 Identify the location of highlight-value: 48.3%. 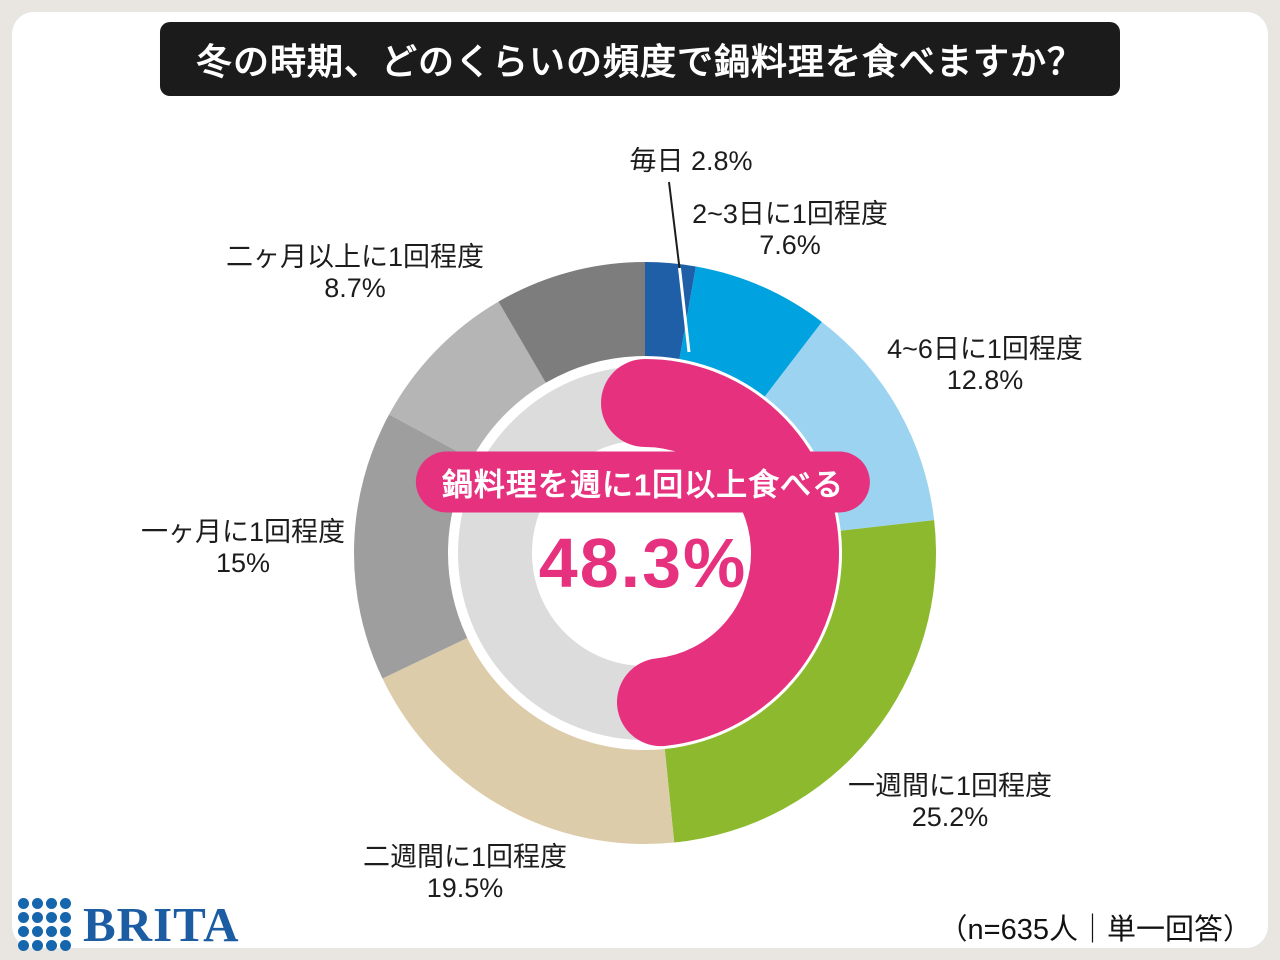
(643, 563).